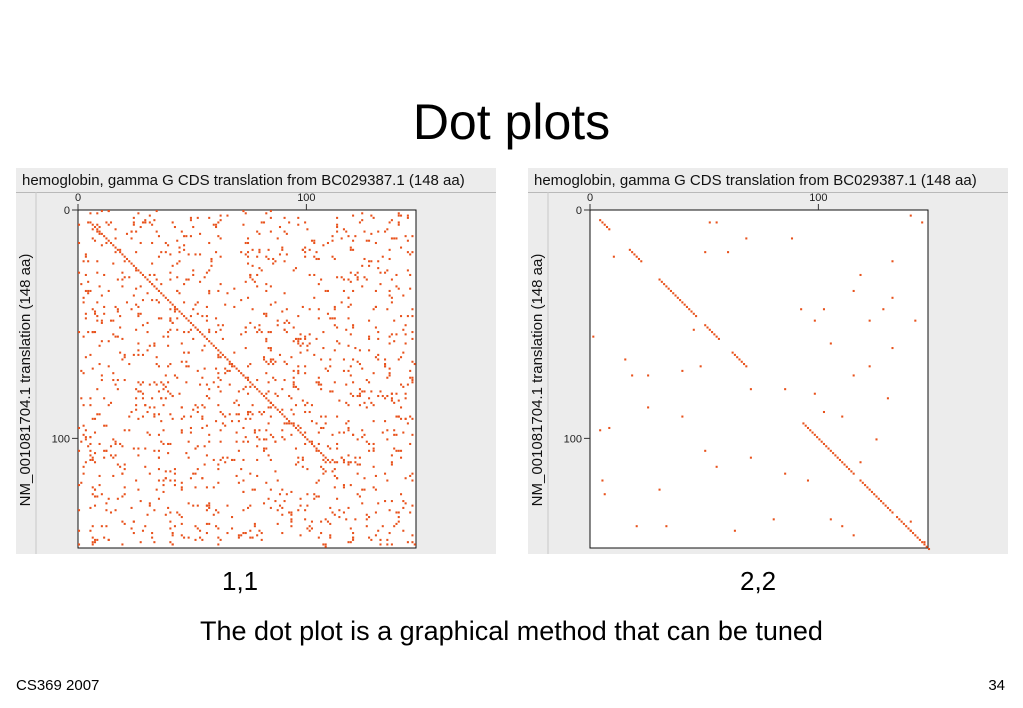 The width and height of the screenshot is (1023, 708). I want to click on chart-caption-1: 1,1, so click(240, 581).